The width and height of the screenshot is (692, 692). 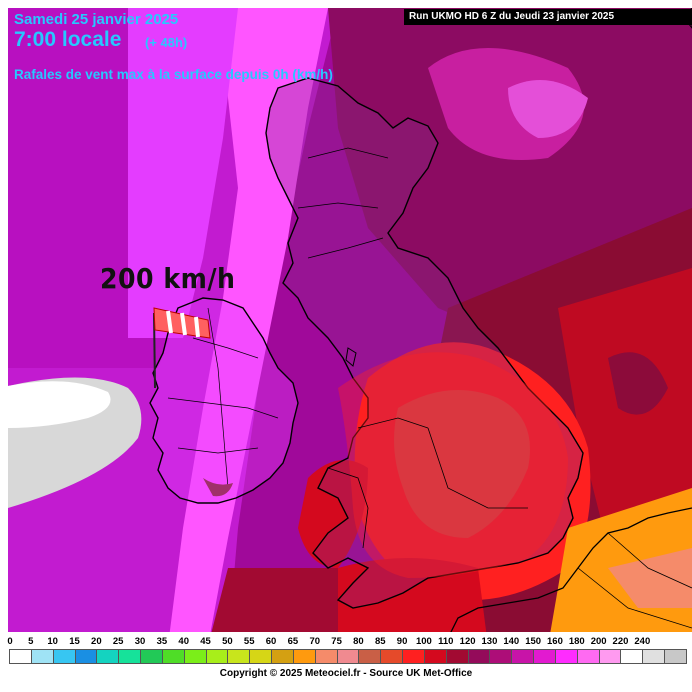 I want to click on legend-tick-label: 100, so click(x=423, y=641).